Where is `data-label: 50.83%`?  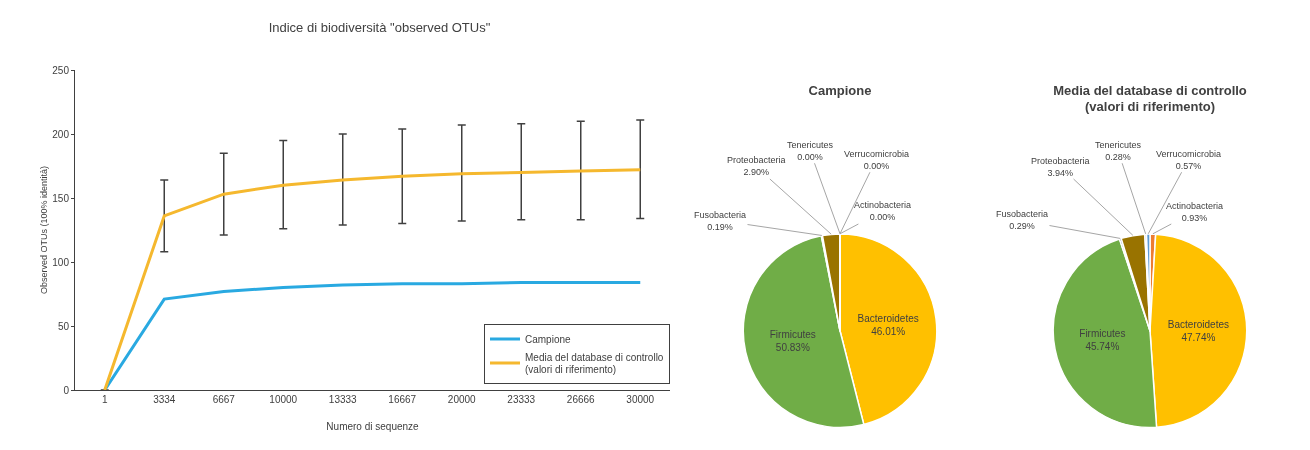
data-label: 50.83% is located at coordinates (792, 348).